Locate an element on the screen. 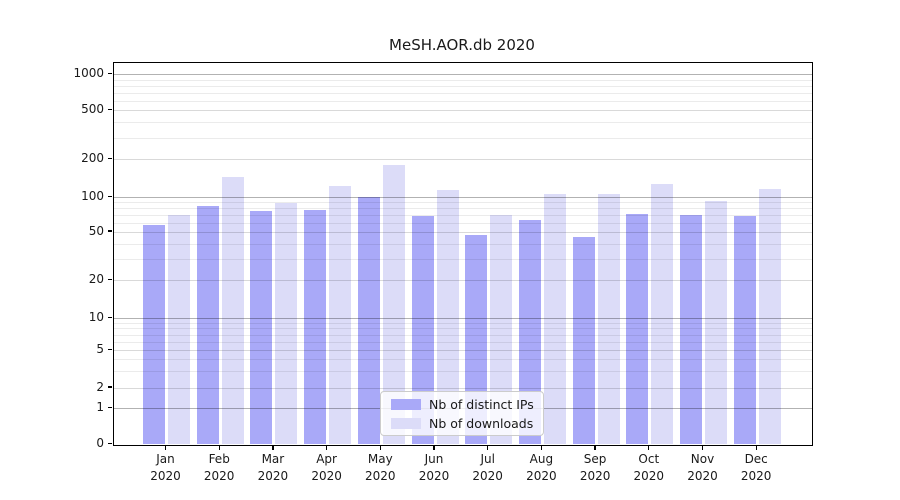 The height and width of the screenshot is (500, 900). bar-nb-of-downloads-nov is located at coordinates (716, 322).